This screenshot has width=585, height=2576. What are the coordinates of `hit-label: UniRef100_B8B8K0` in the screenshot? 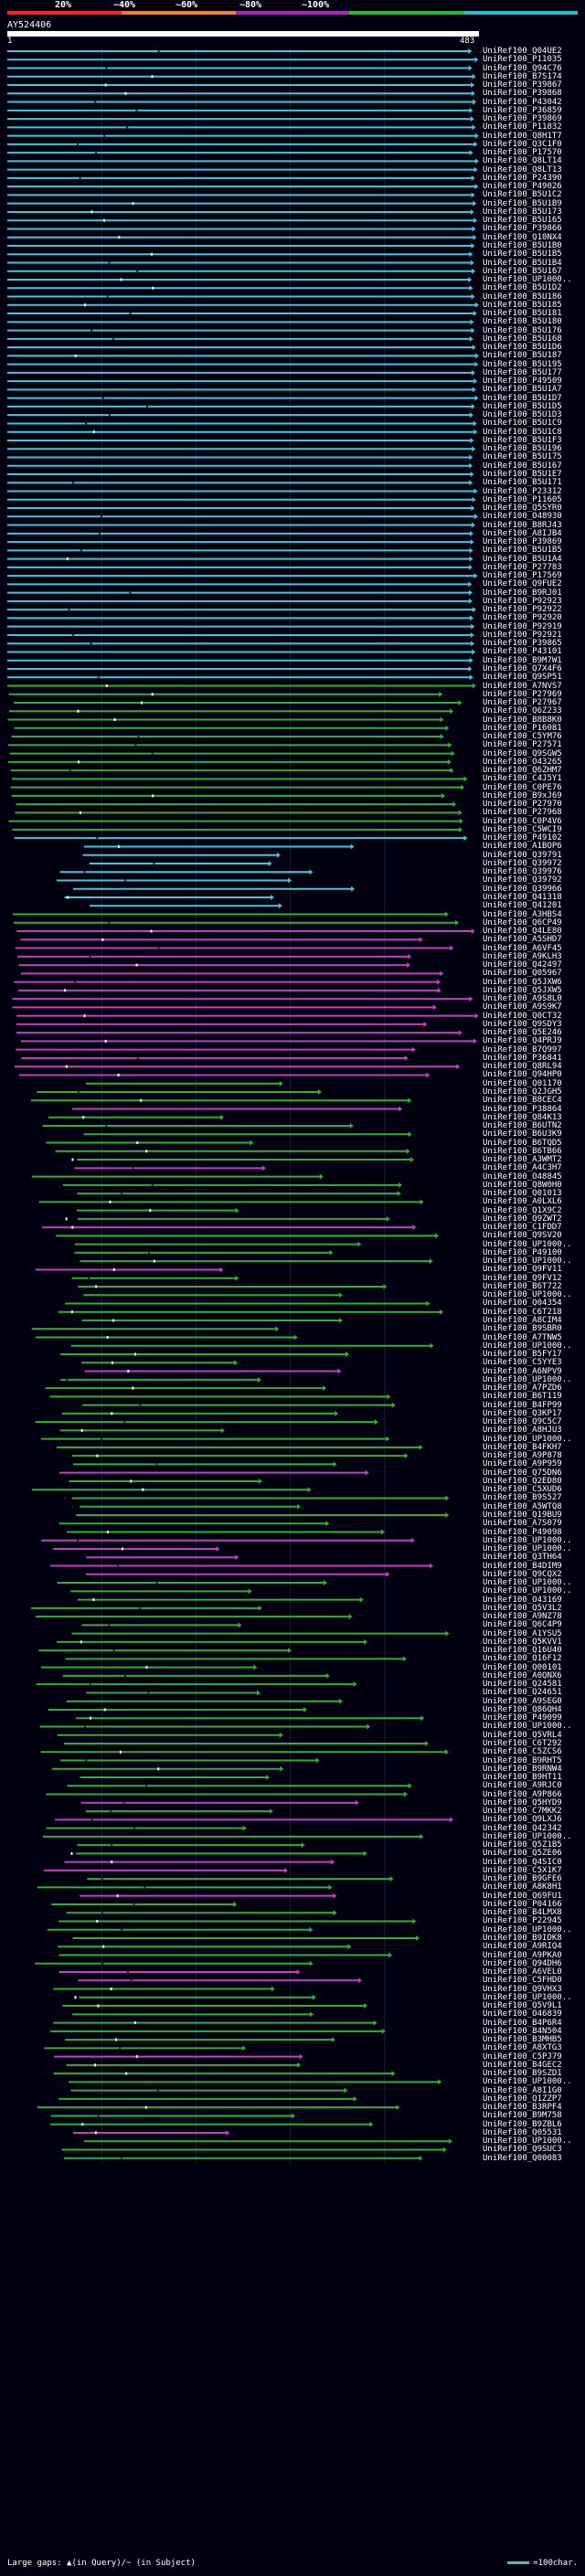 It's located at (522, 720).